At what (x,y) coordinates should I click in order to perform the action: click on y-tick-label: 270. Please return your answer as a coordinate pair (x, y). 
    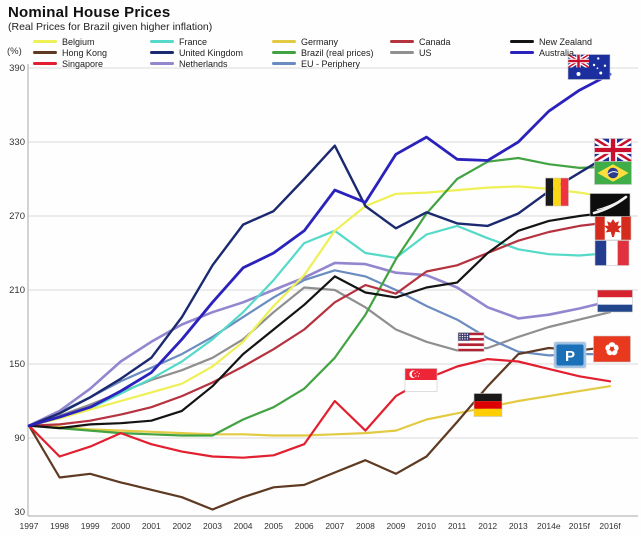
    Looking at the image, I should click on (17, 216).